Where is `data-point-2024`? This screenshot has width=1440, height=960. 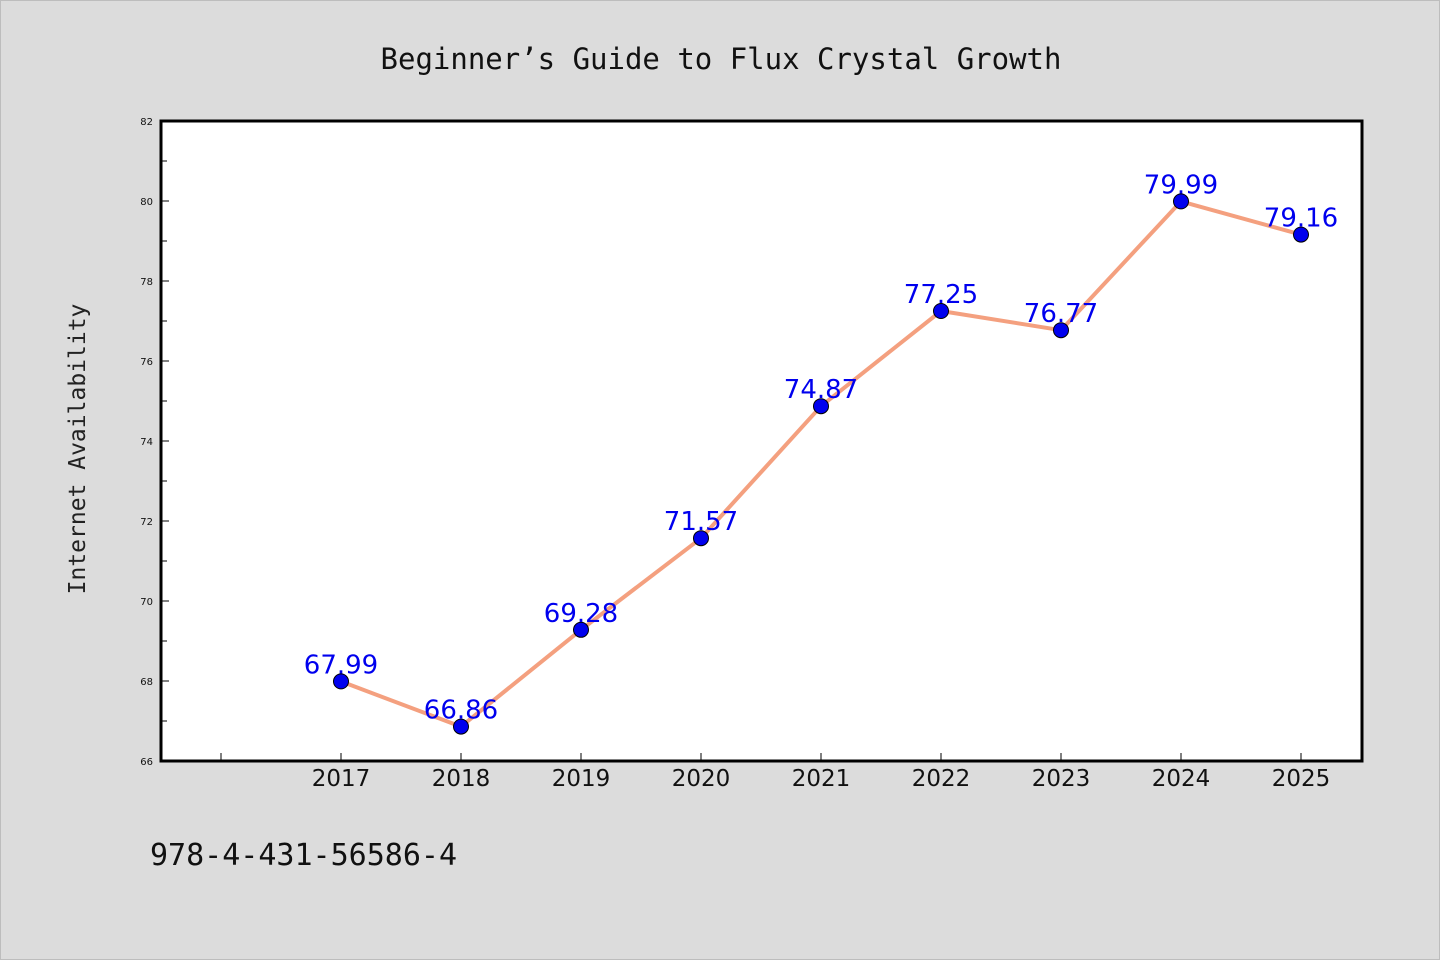
data-point-2024 is located at coordinates (1181, 201).